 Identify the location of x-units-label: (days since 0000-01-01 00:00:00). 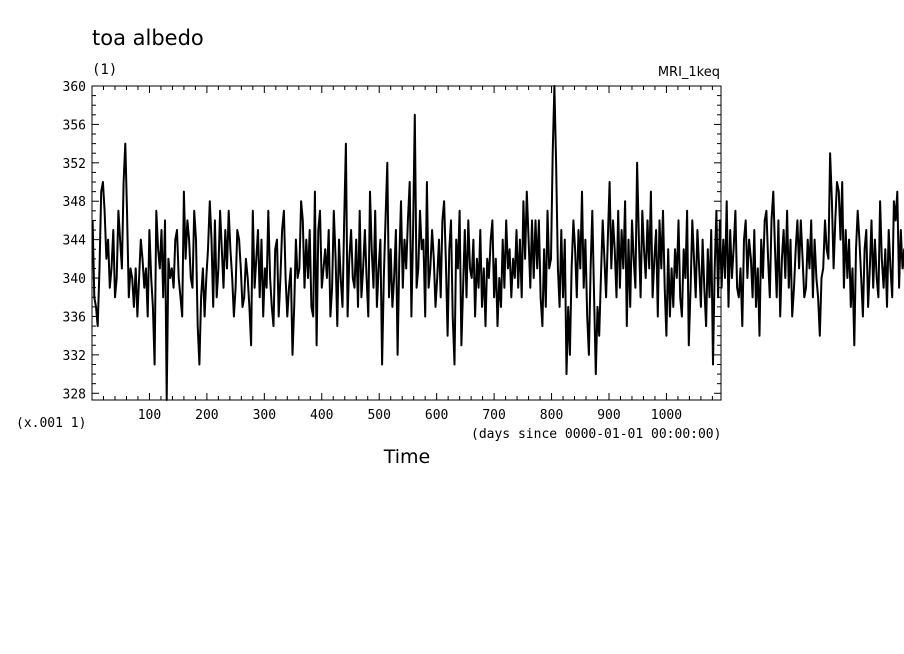
(596, 434).